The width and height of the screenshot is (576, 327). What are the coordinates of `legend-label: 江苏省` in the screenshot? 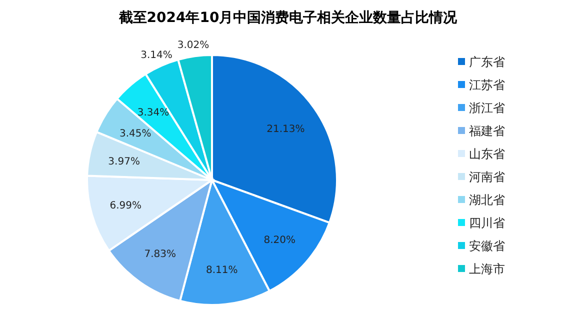 It's located at (487, 85).